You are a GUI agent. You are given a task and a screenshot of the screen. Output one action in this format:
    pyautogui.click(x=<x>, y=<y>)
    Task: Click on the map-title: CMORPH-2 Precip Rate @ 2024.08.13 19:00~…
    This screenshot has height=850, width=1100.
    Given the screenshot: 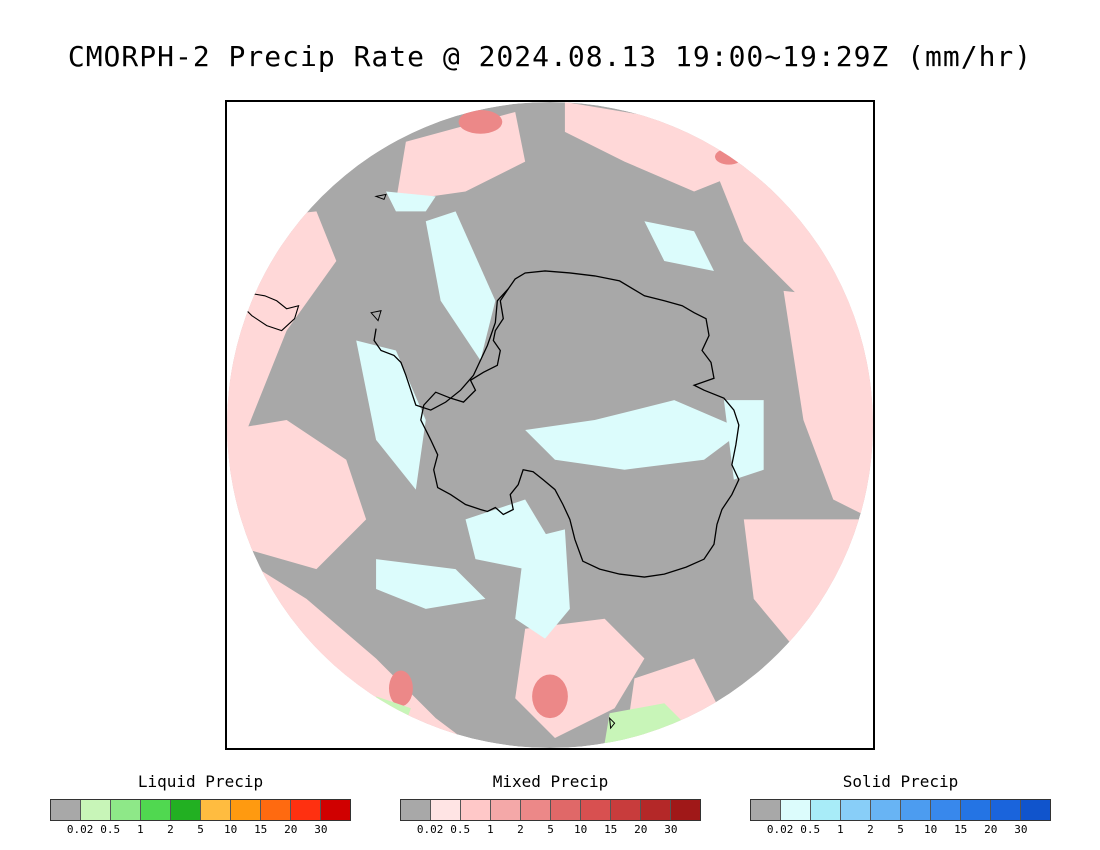 What is the action you would take?
    pyautogui.click(x=550, y=56)
    